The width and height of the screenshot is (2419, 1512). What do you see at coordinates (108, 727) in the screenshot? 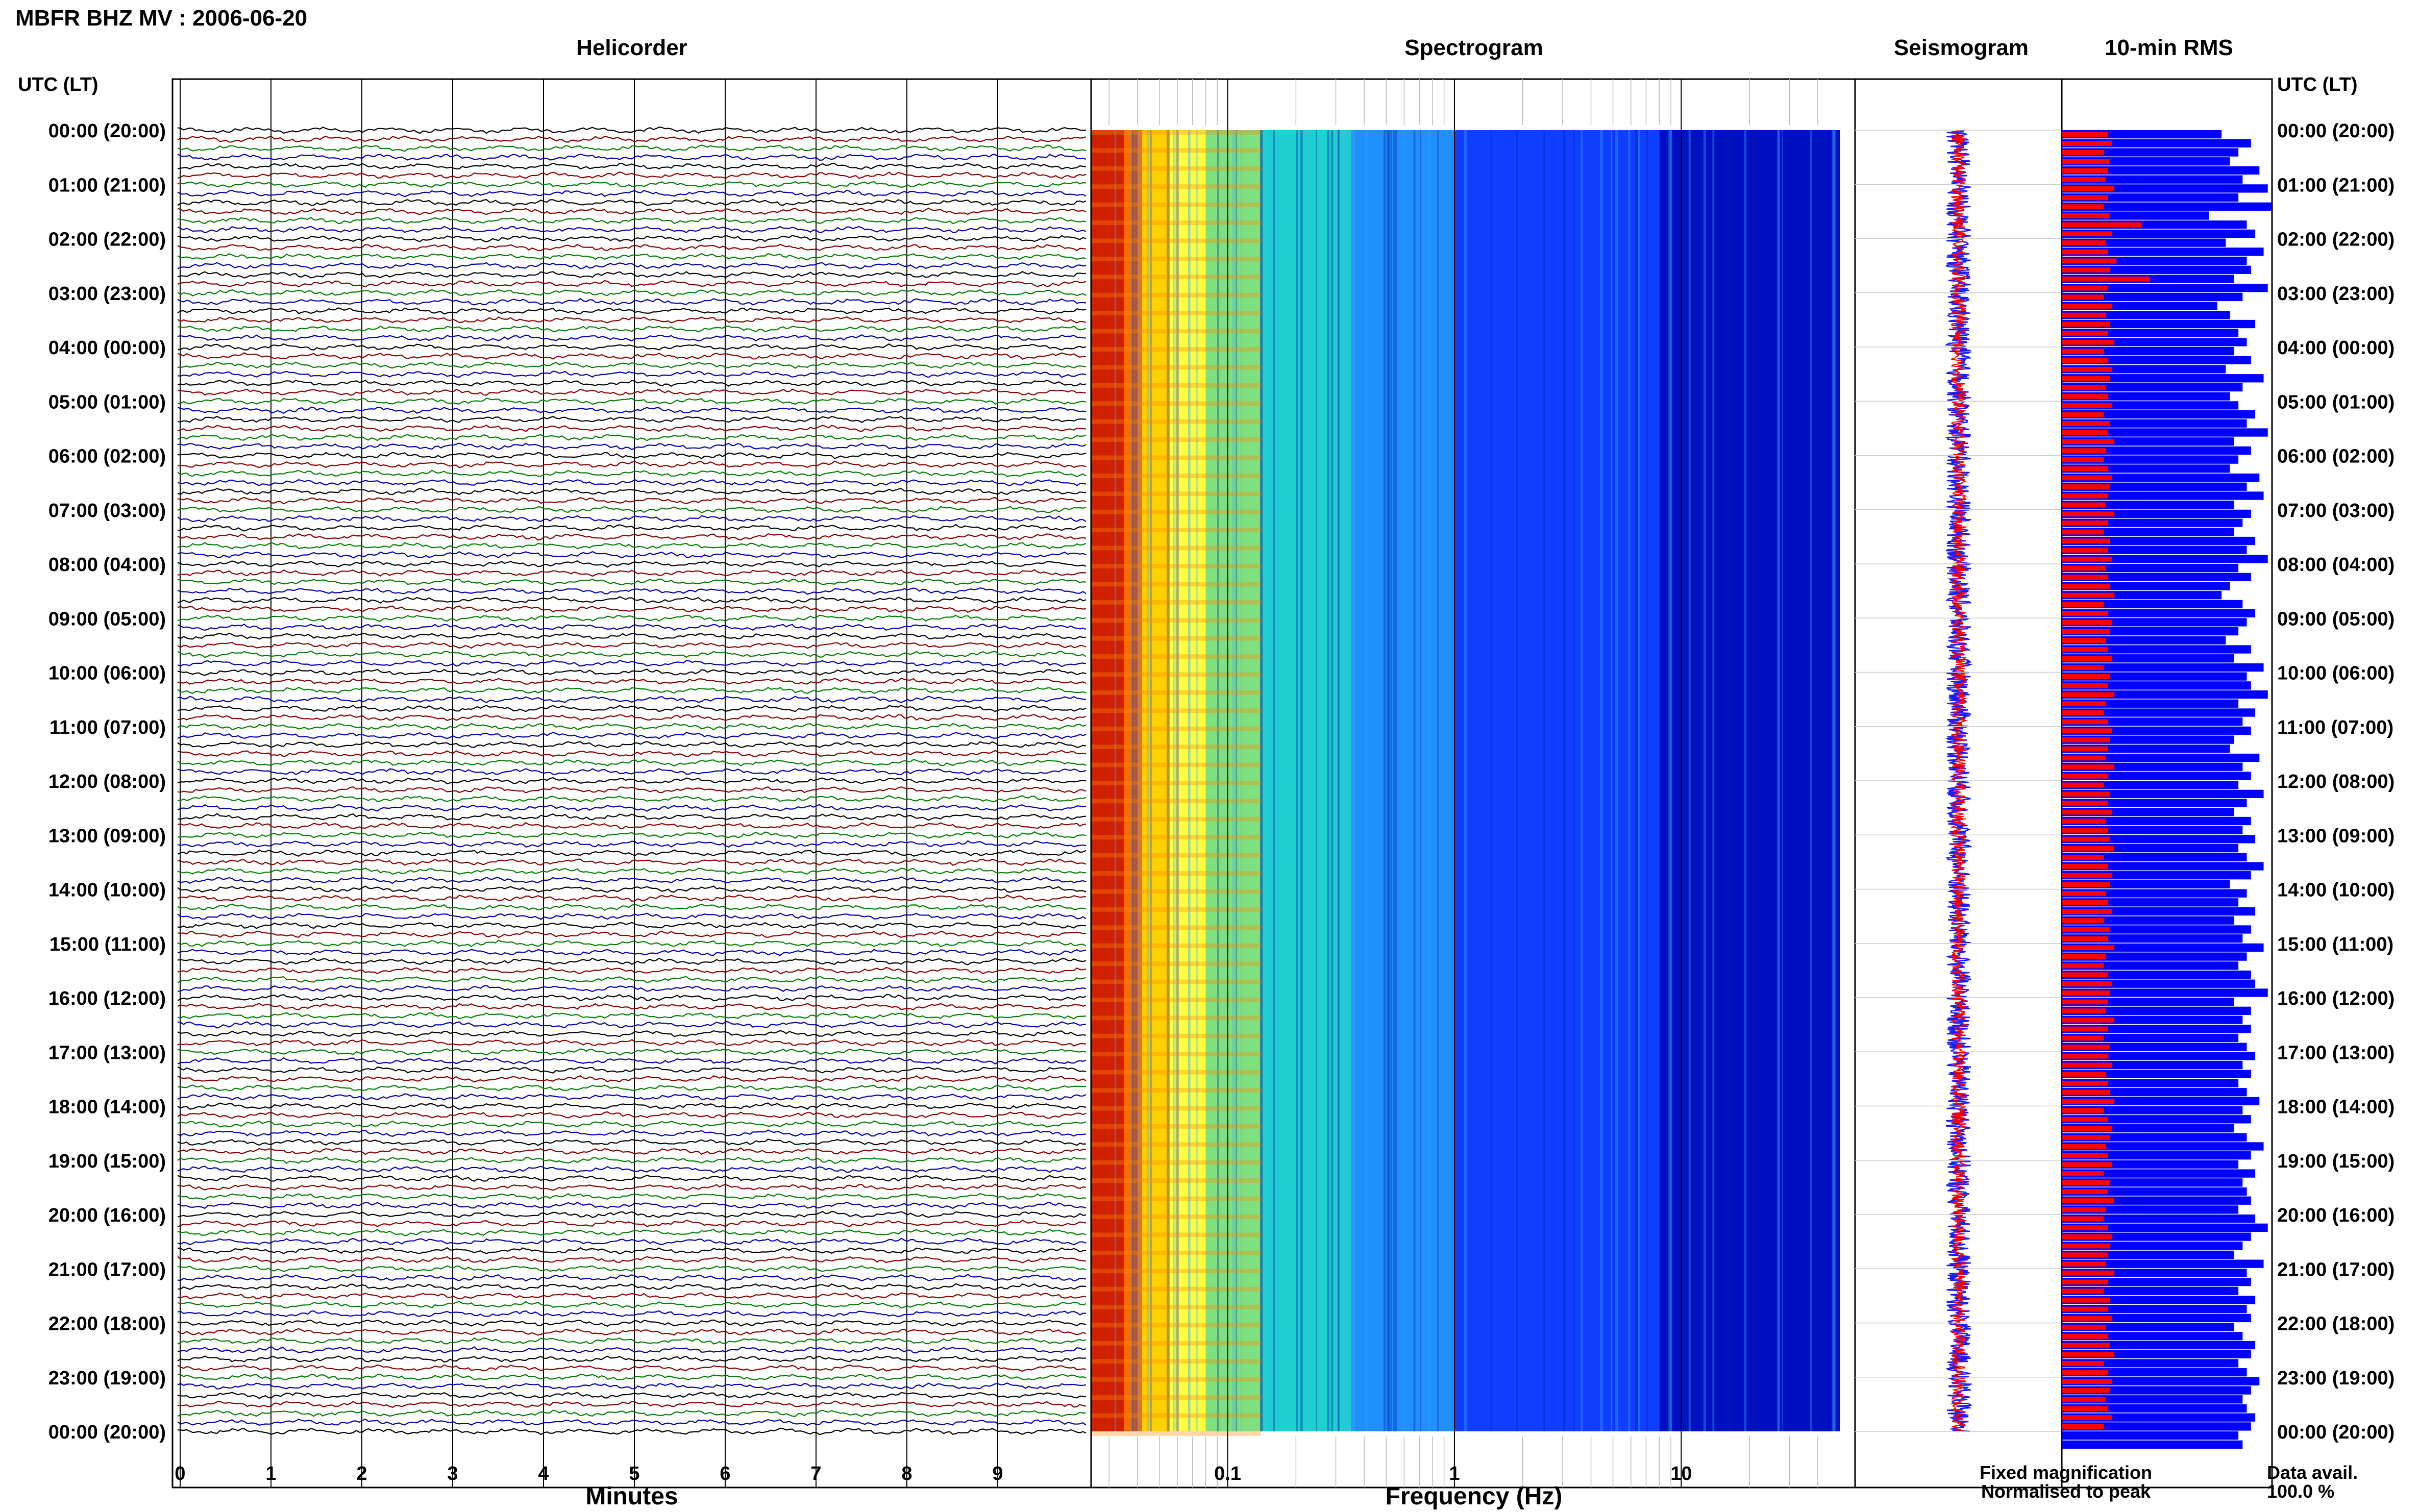
I see `time-label-left: 11:00 (07:00)` at bounding box center [108, 727].